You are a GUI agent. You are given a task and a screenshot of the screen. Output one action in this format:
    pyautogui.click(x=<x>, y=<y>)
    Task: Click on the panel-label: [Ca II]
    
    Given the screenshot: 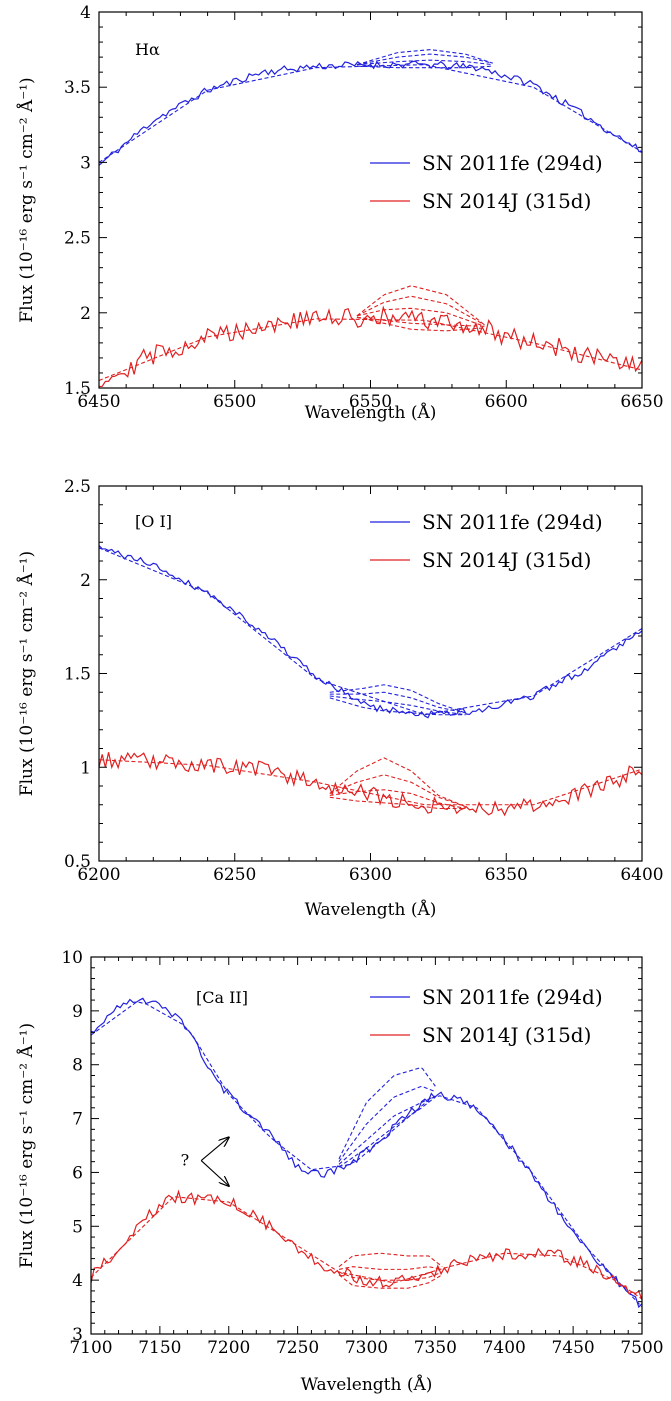 What is the action you would take?
    pyautogui.click(x=222, y=997)
    